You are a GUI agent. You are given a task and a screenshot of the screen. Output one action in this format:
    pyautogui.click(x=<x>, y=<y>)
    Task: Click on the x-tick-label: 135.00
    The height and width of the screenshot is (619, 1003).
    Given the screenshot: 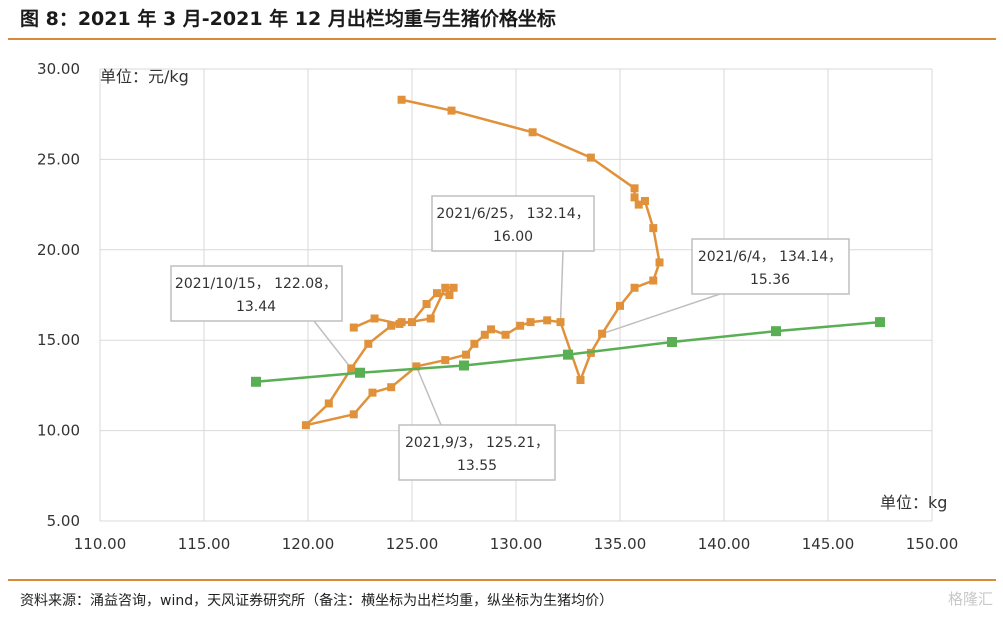 What is the action you would take?
    pyautogui.click(x=620, y=544)
    